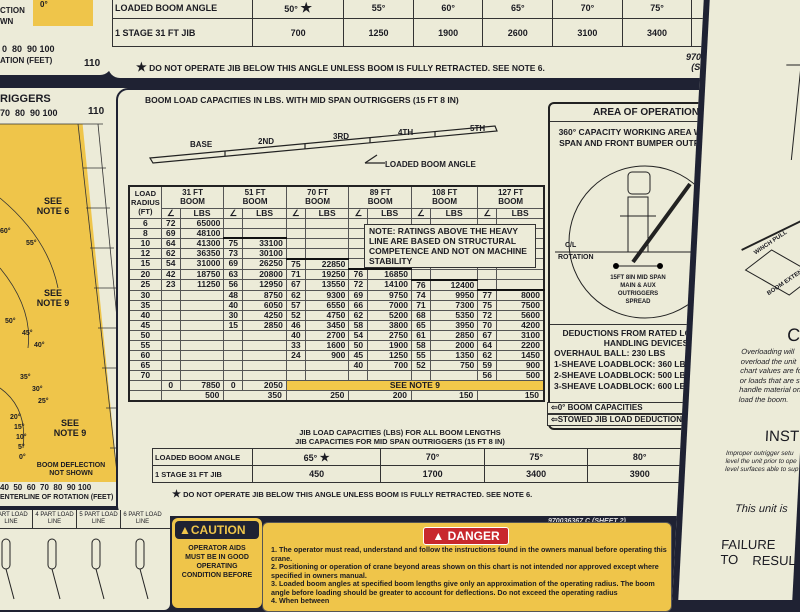  I want to click on lbs-cell: 20800, so click(264, 274).